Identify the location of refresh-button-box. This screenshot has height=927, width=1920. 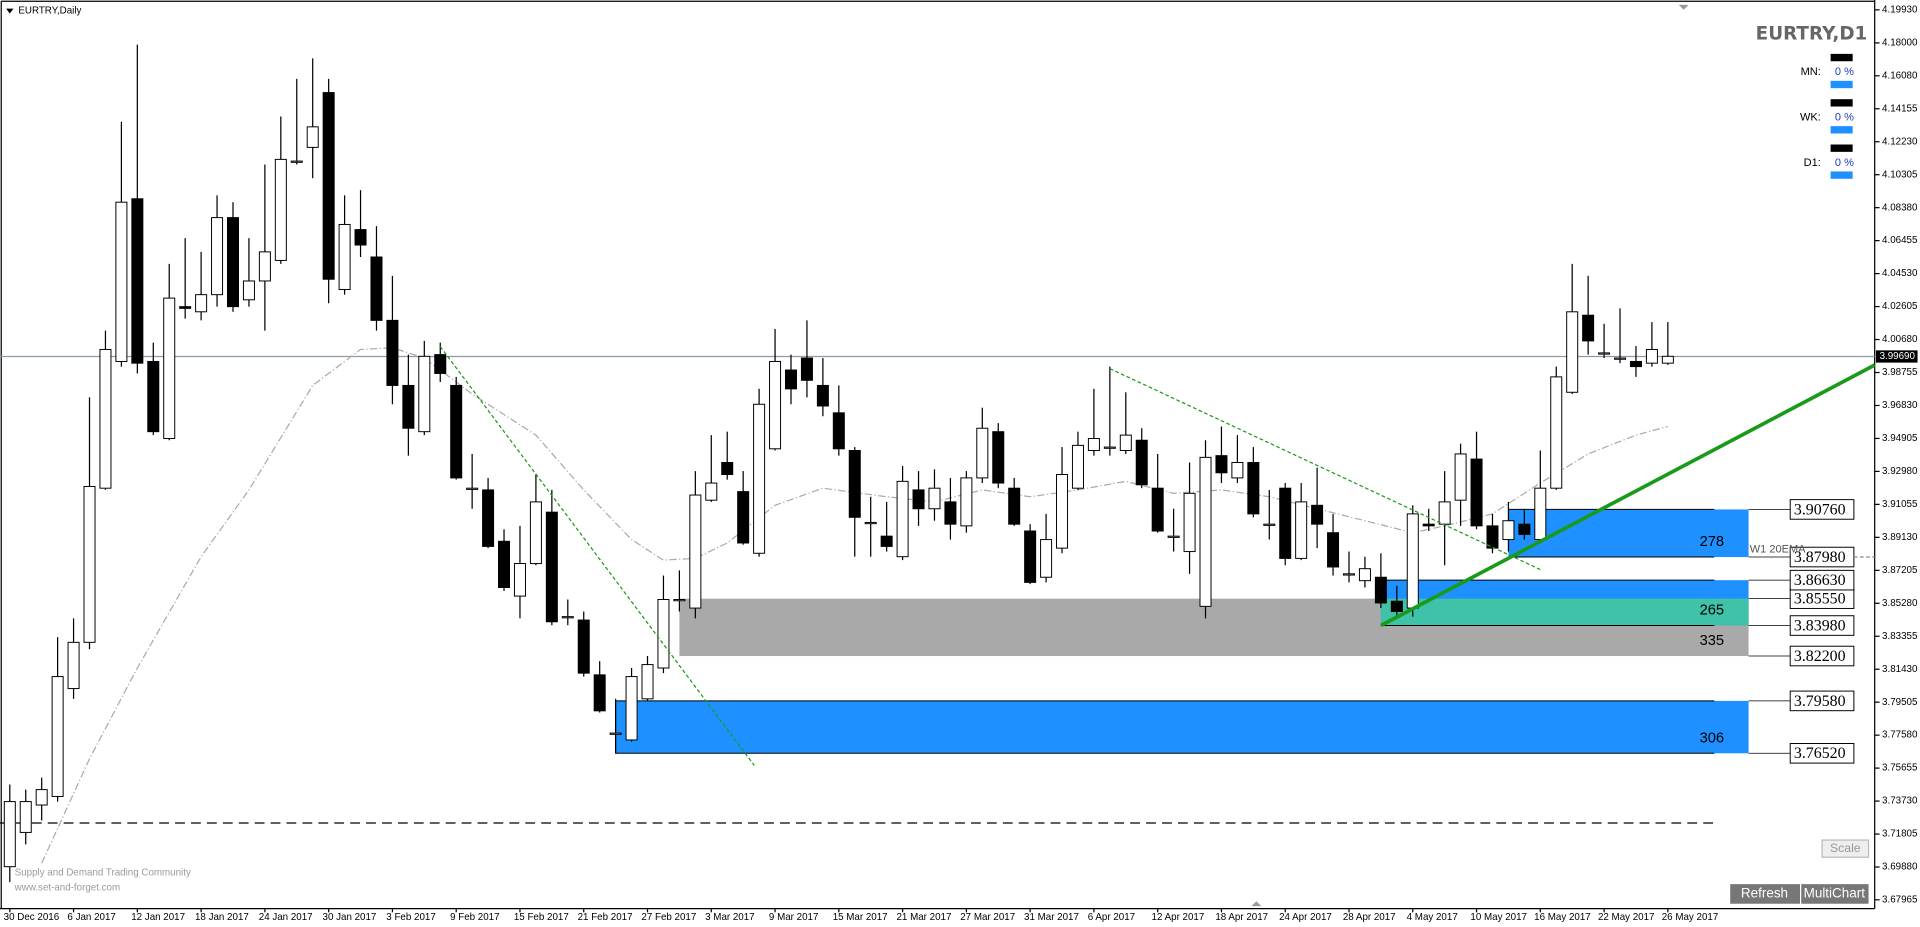
(1765, 894).